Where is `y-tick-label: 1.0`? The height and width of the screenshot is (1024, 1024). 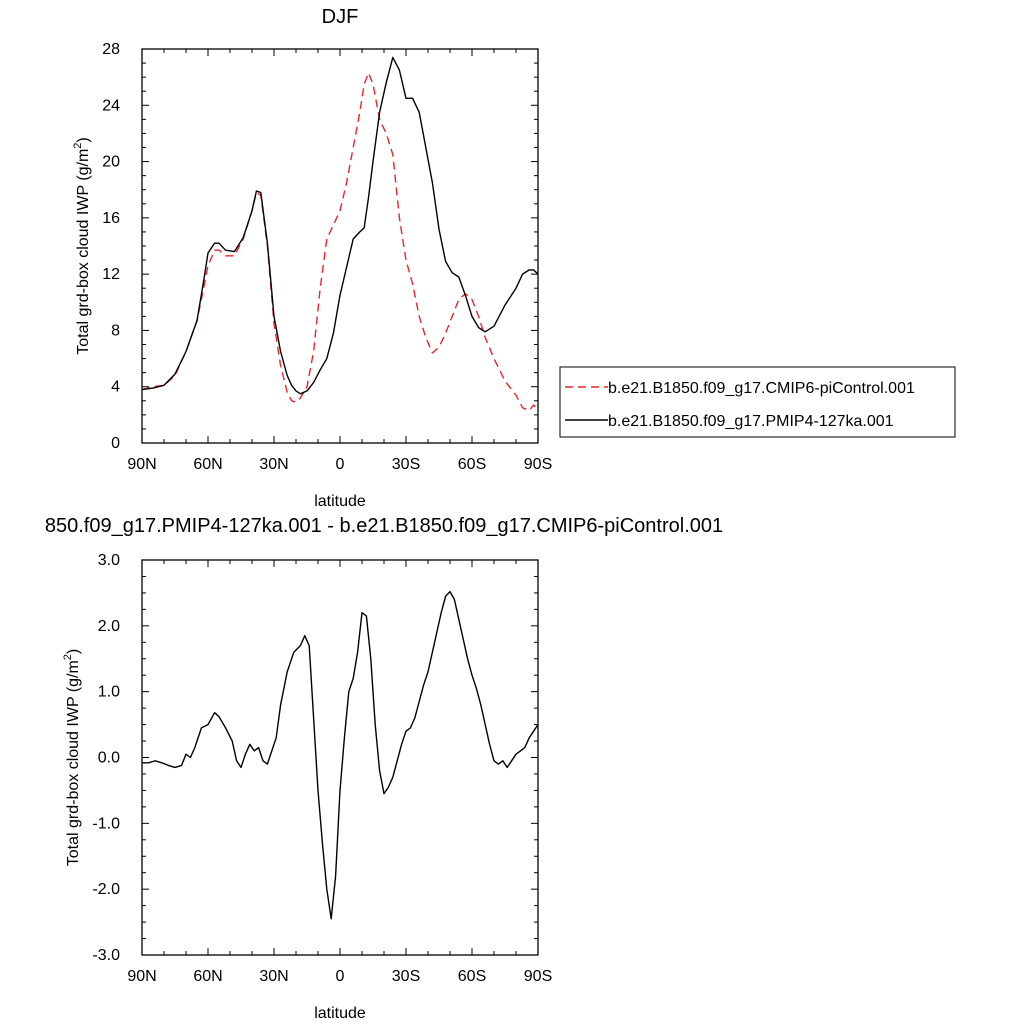 y-tick-label: 1.0 is located at coordinates (109, 692).